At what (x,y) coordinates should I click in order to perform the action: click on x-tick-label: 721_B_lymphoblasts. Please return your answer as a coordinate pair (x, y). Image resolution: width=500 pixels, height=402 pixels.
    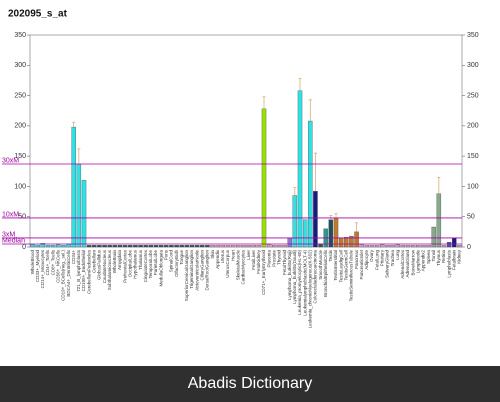
    Looking at the image, I should click on (78, 270).